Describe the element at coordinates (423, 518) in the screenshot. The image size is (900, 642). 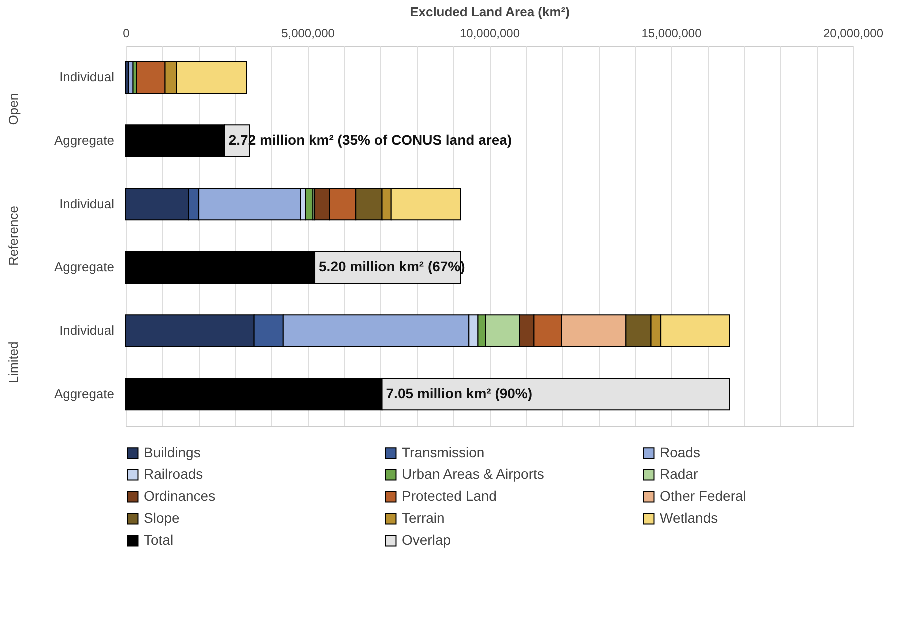
I see `legend-label: Terrain` at that location.